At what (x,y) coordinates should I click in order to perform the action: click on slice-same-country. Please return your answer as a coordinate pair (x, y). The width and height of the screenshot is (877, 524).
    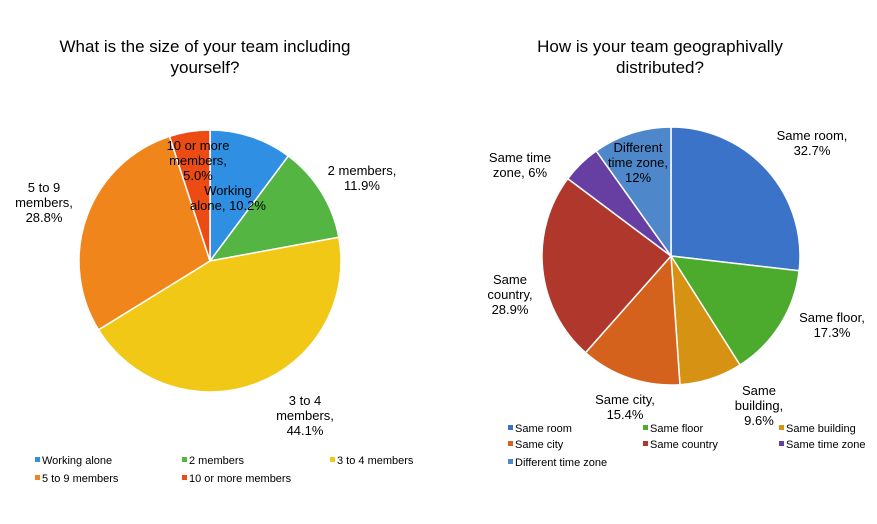
    Looking at the image, I should click on (607, 265).